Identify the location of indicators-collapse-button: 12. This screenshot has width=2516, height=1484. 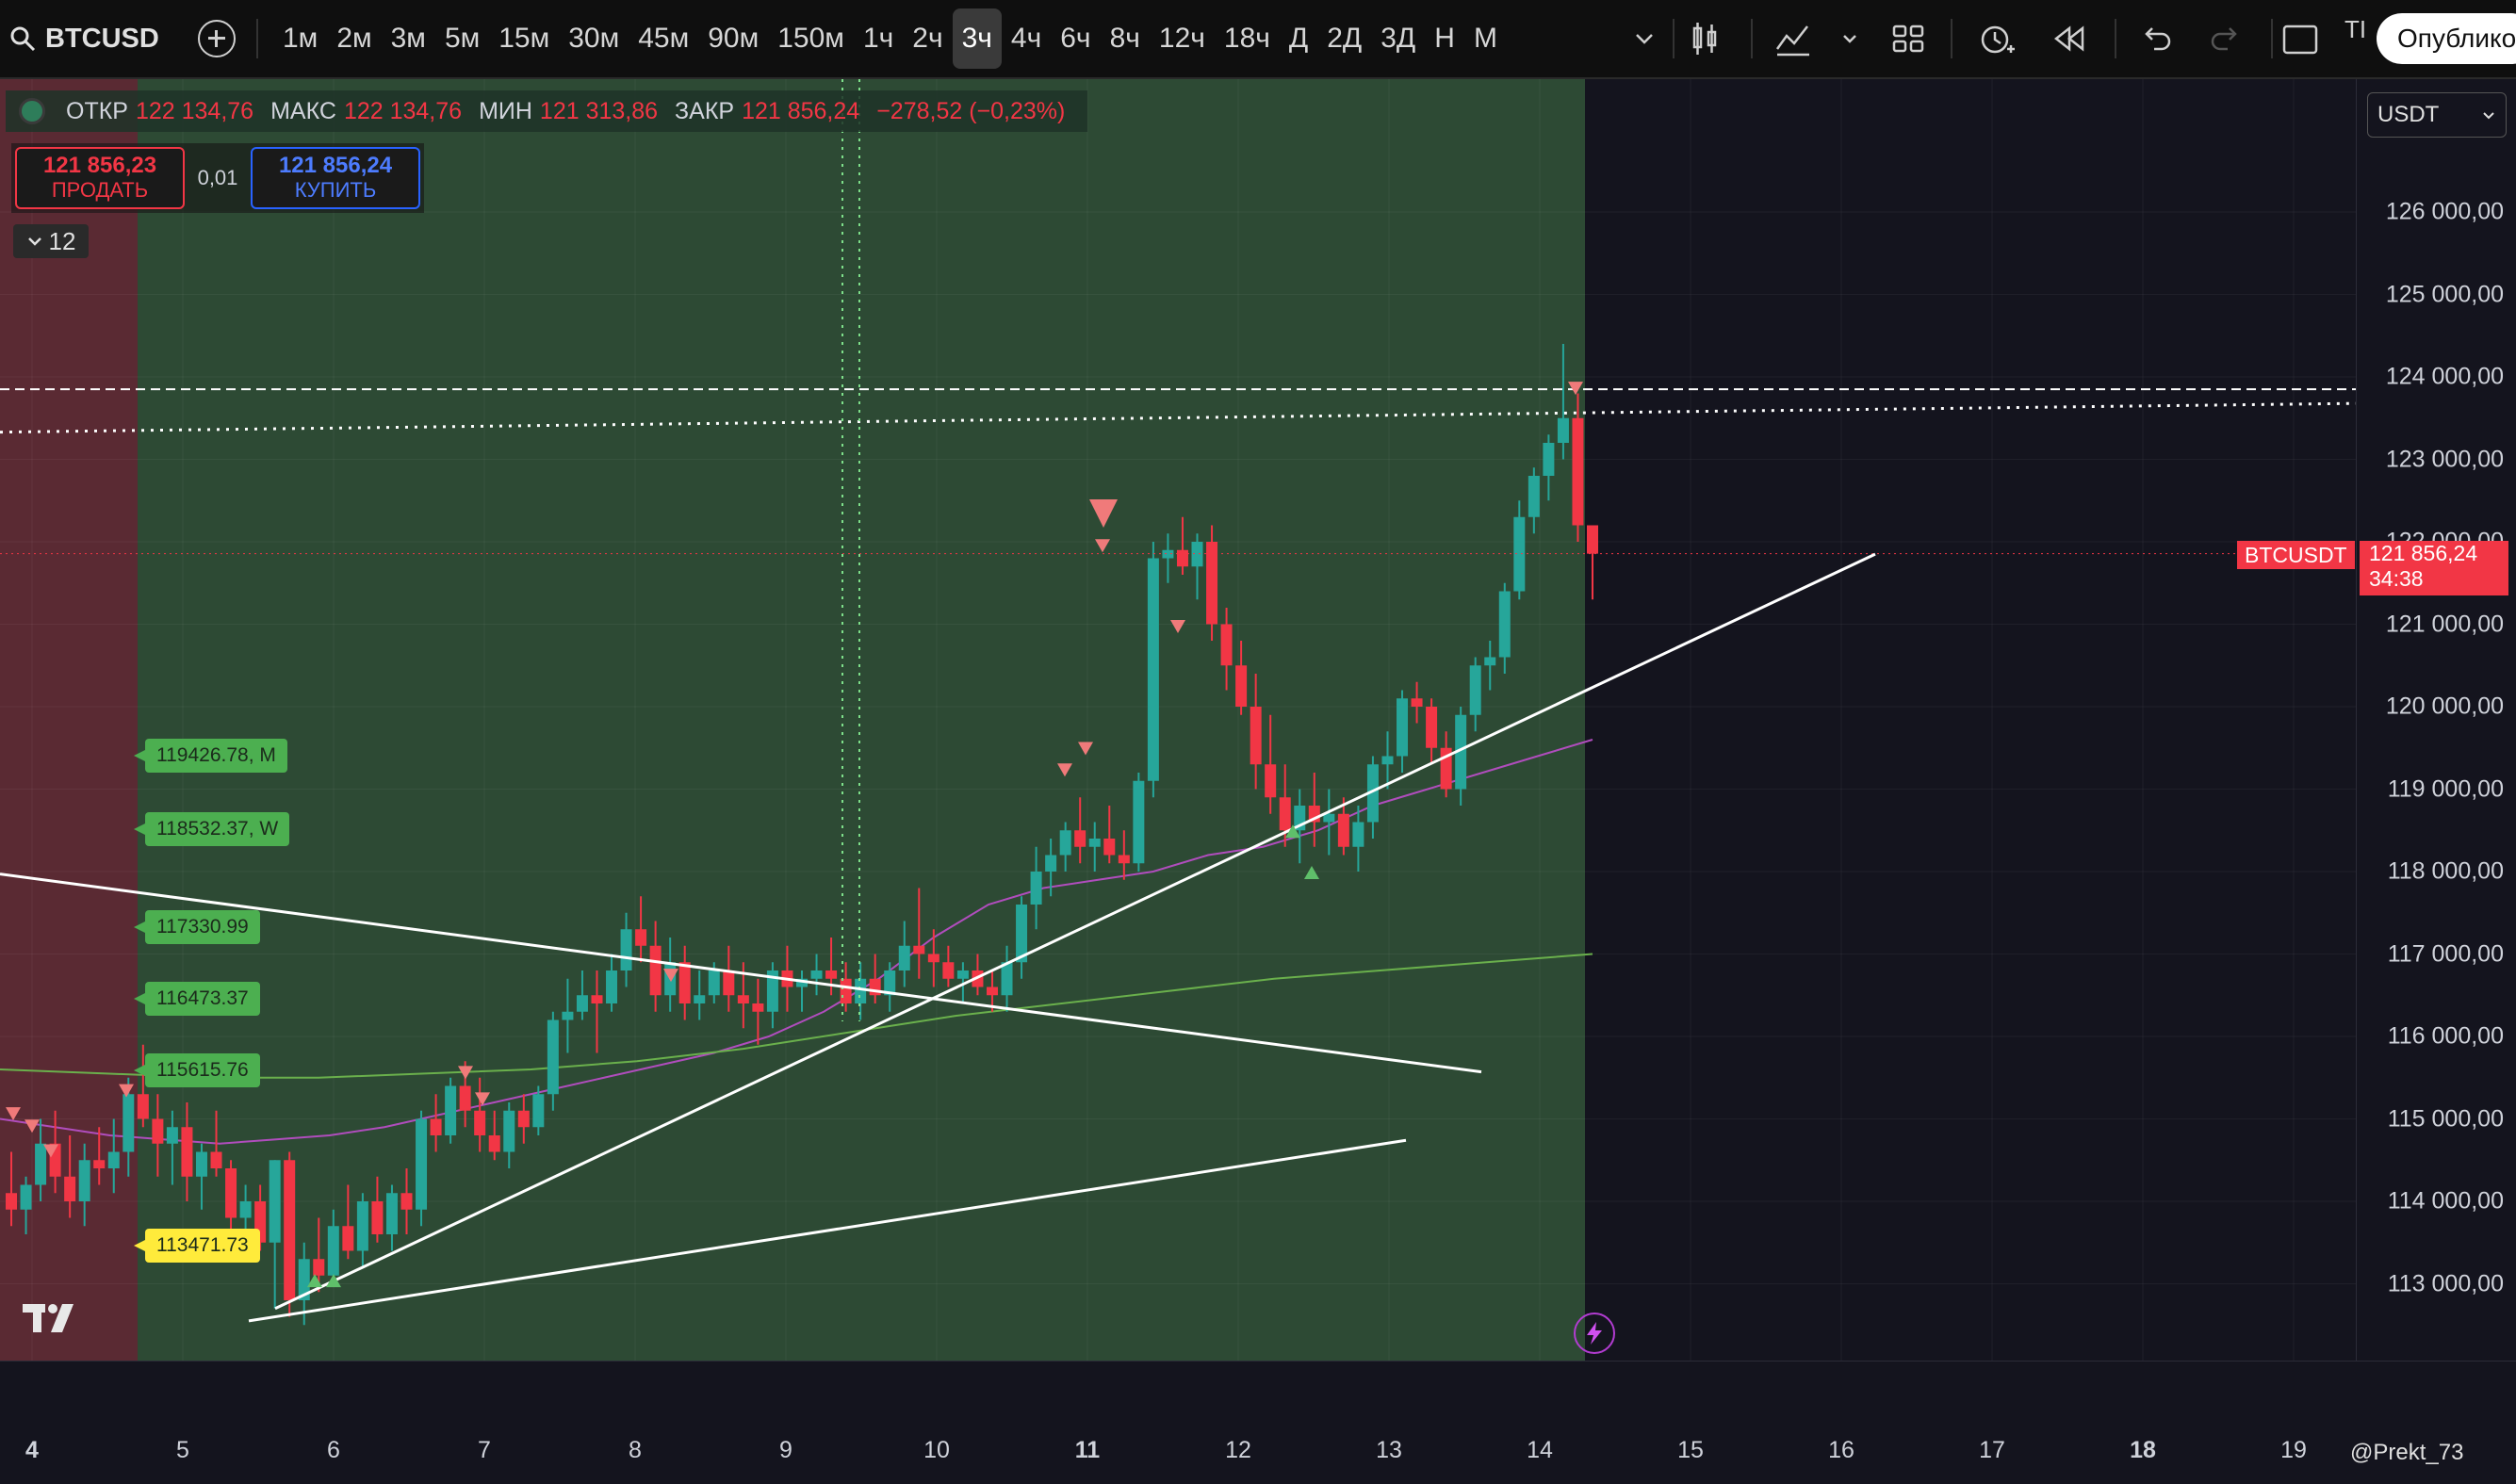
(51, 241).